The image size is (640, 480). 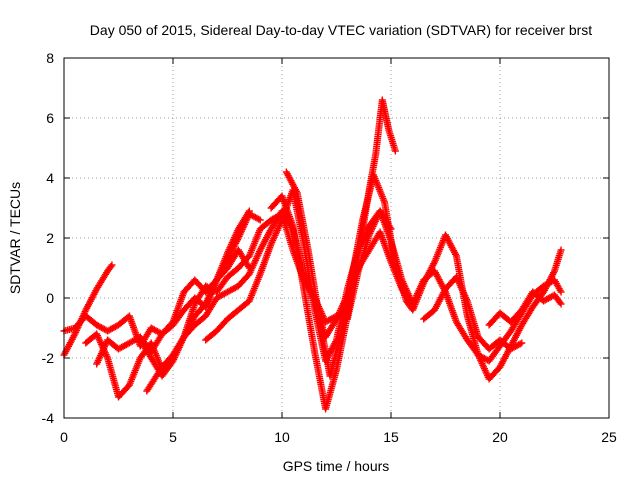 I want to click on series-track-j, so click(x=473, y=313).